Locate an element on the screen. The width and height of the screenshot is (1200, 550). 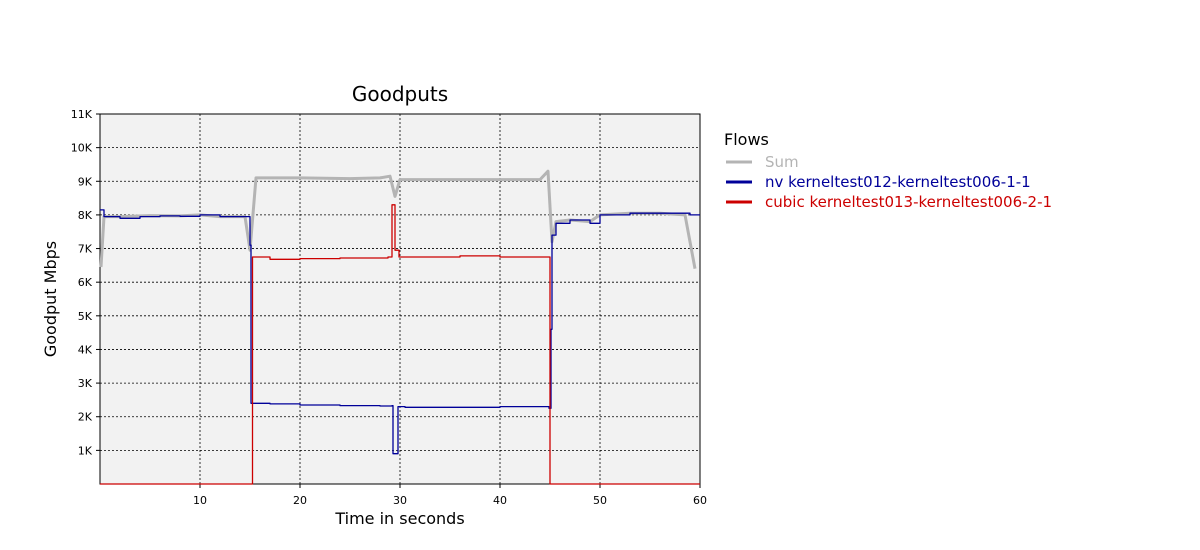
y-tick-label: 11K is located at coordinates (82, 114).